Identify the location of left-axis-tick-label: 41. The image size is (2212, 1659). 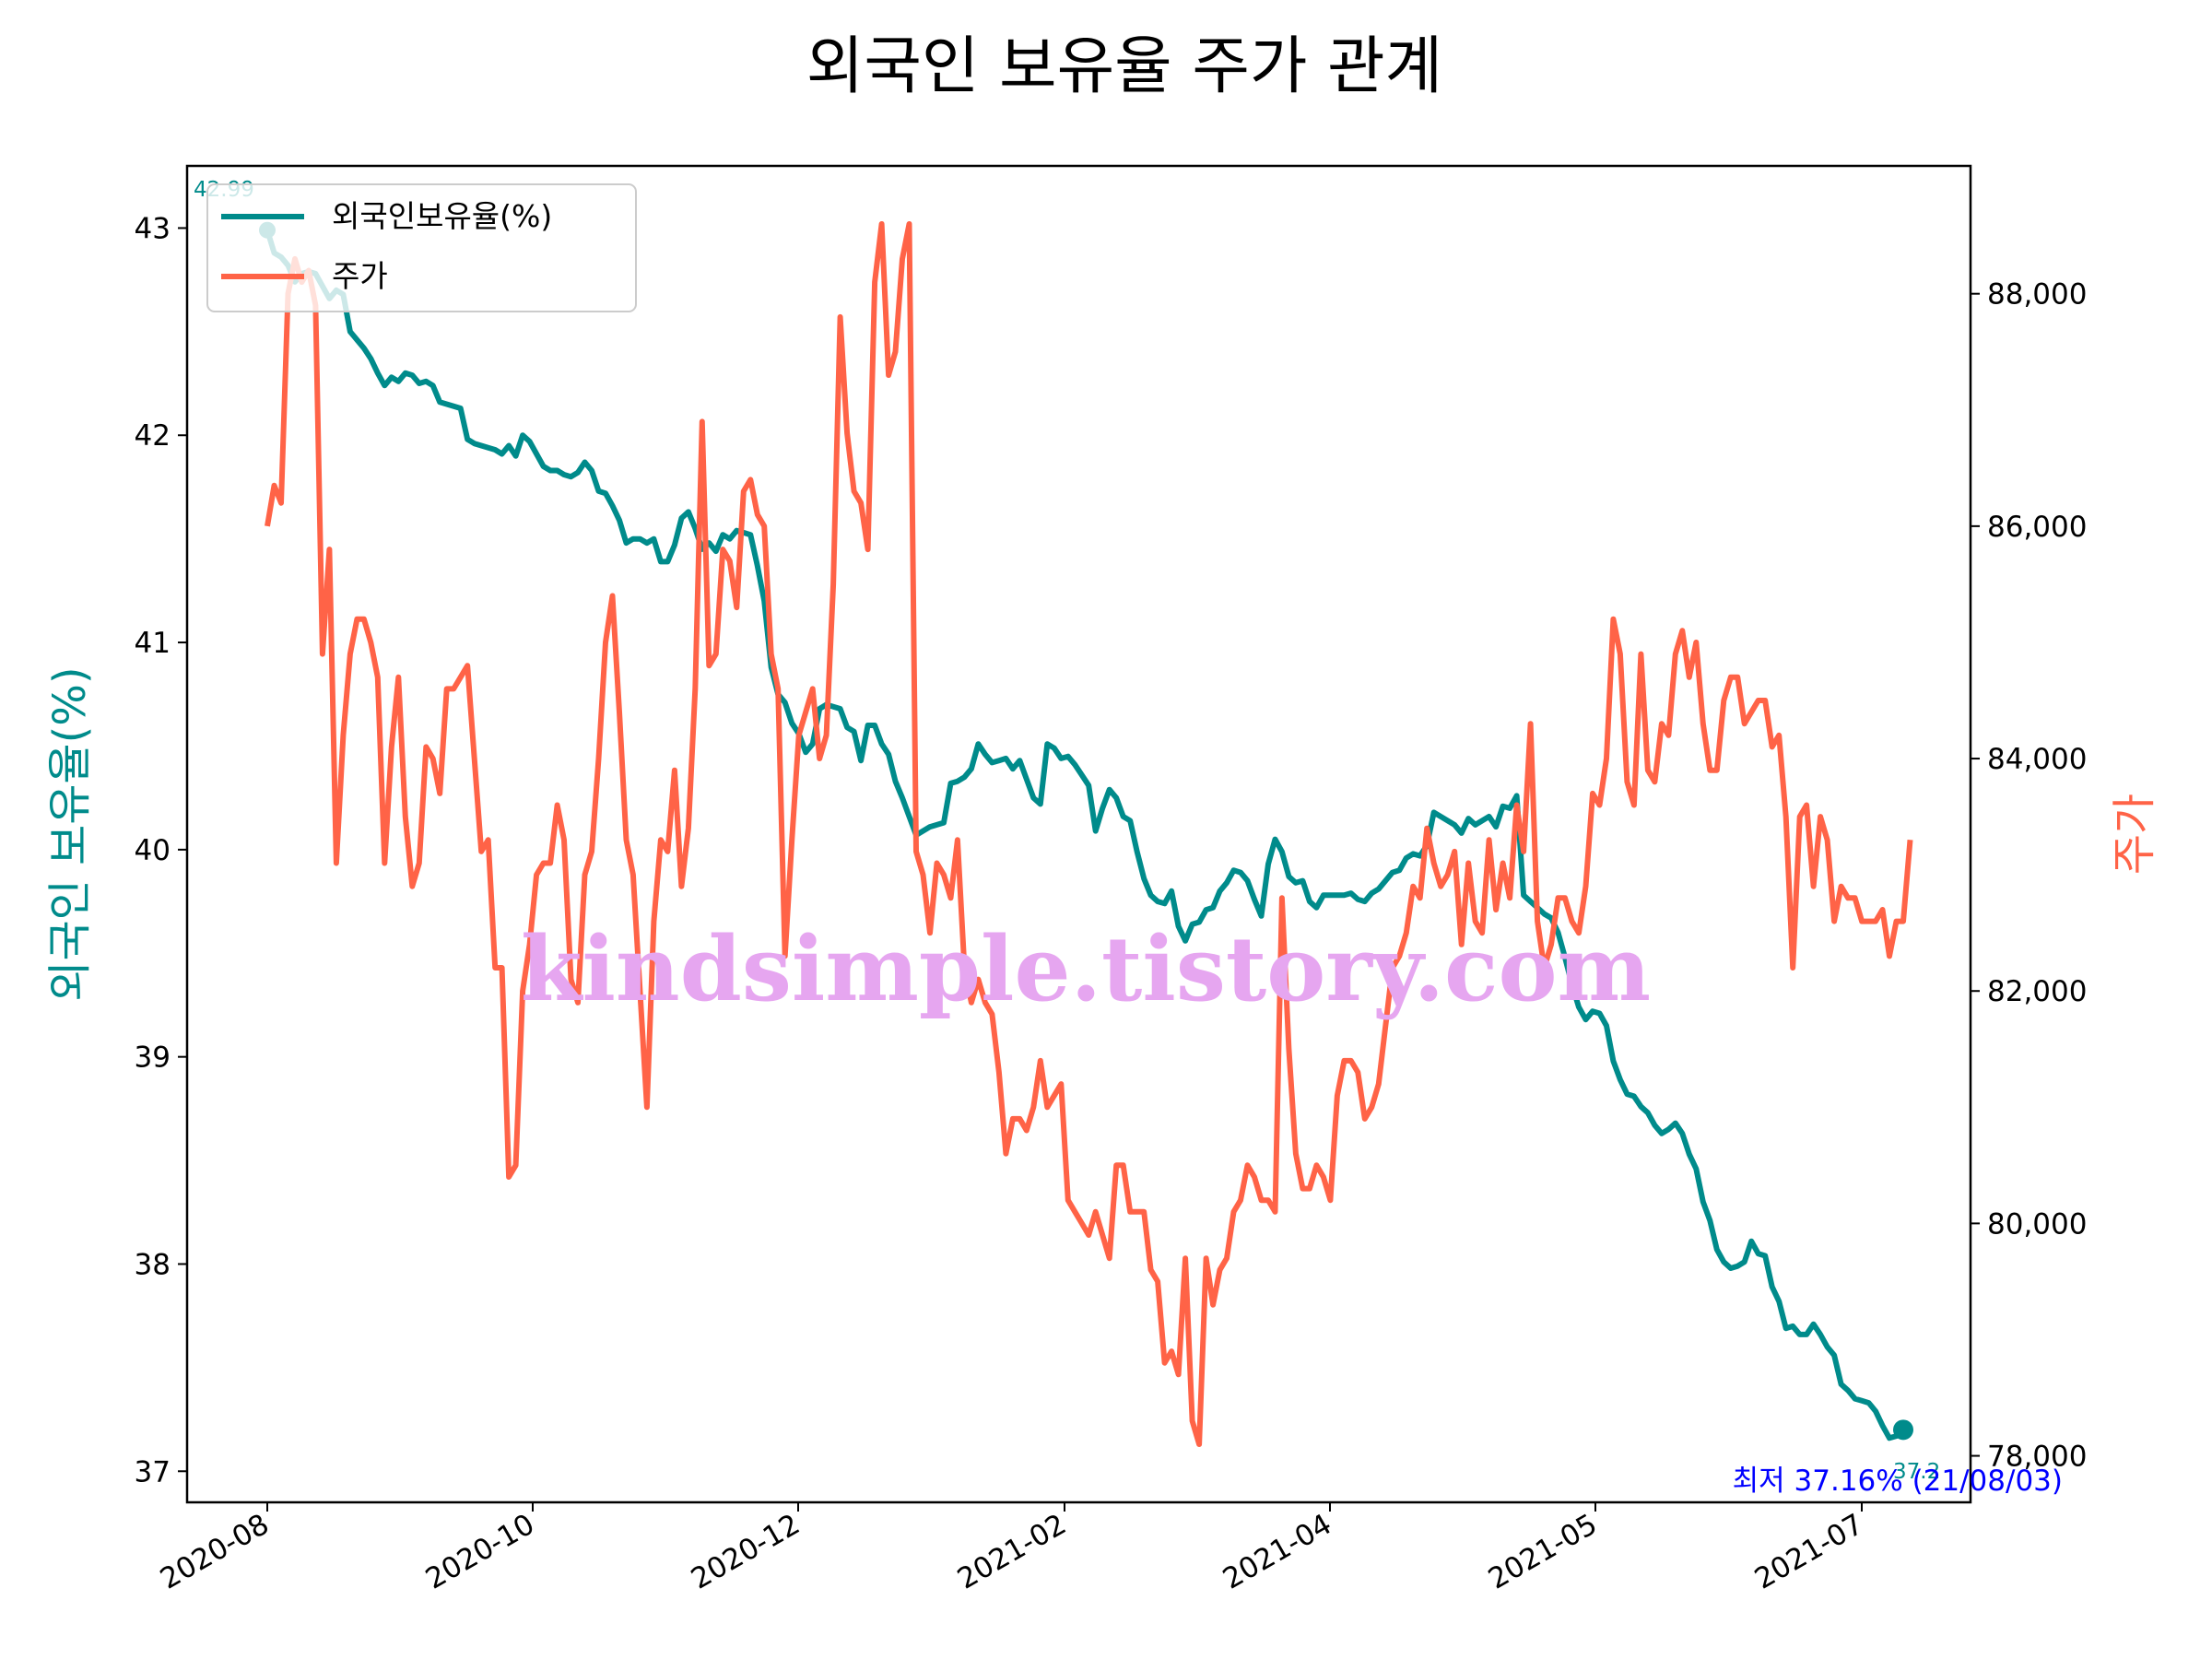
(153, 643).